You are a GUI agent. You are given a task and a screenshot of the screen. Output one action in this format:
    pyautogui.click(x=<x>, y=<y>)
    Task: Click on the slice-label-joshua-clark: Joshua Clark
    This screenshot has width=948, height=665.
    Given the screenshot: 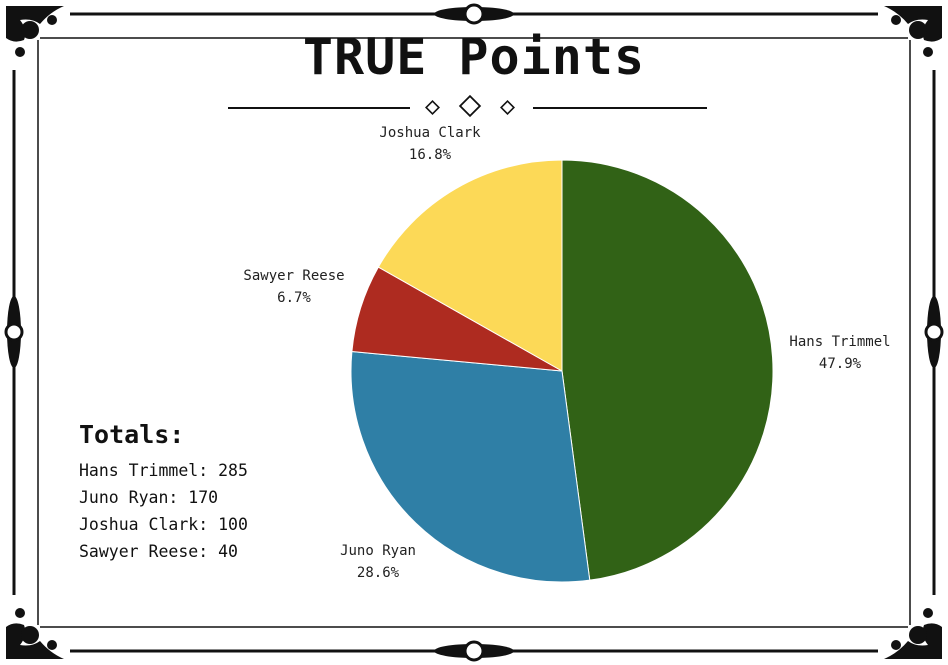 What is the action you would take?
    pyautogui.click(x=430, y=133)
    